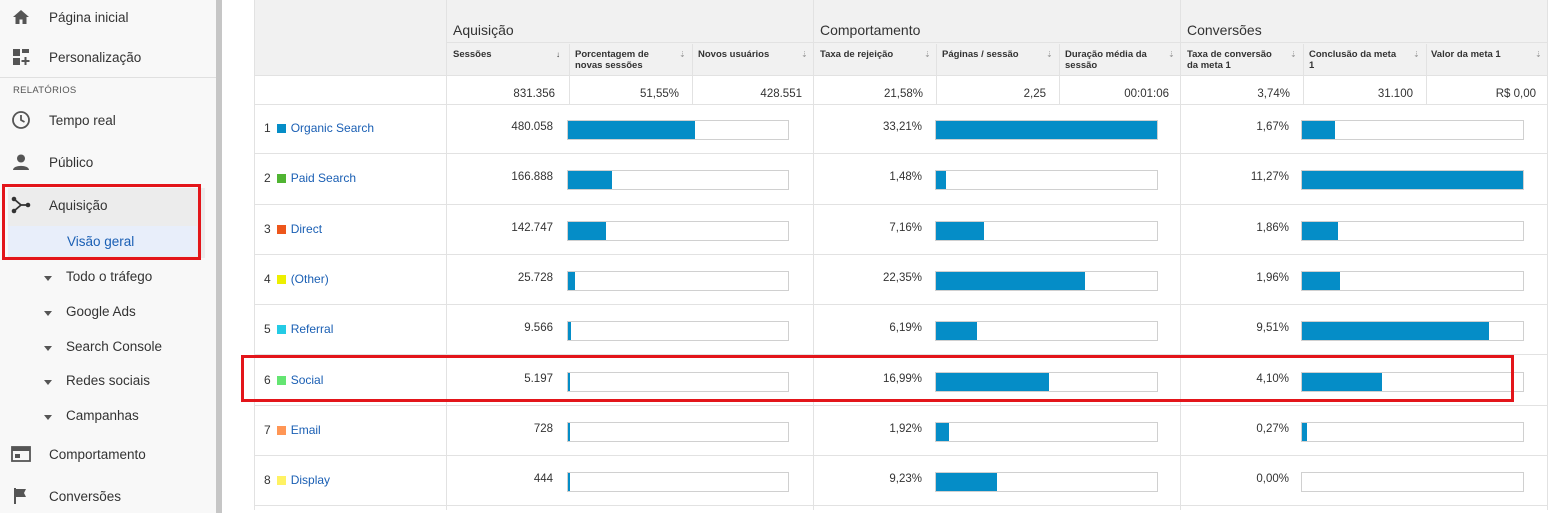  Describe the element at coordinates (108, 205) in the screenshot. I see `sidebar-item-acquisition: Aquisição` at that location.